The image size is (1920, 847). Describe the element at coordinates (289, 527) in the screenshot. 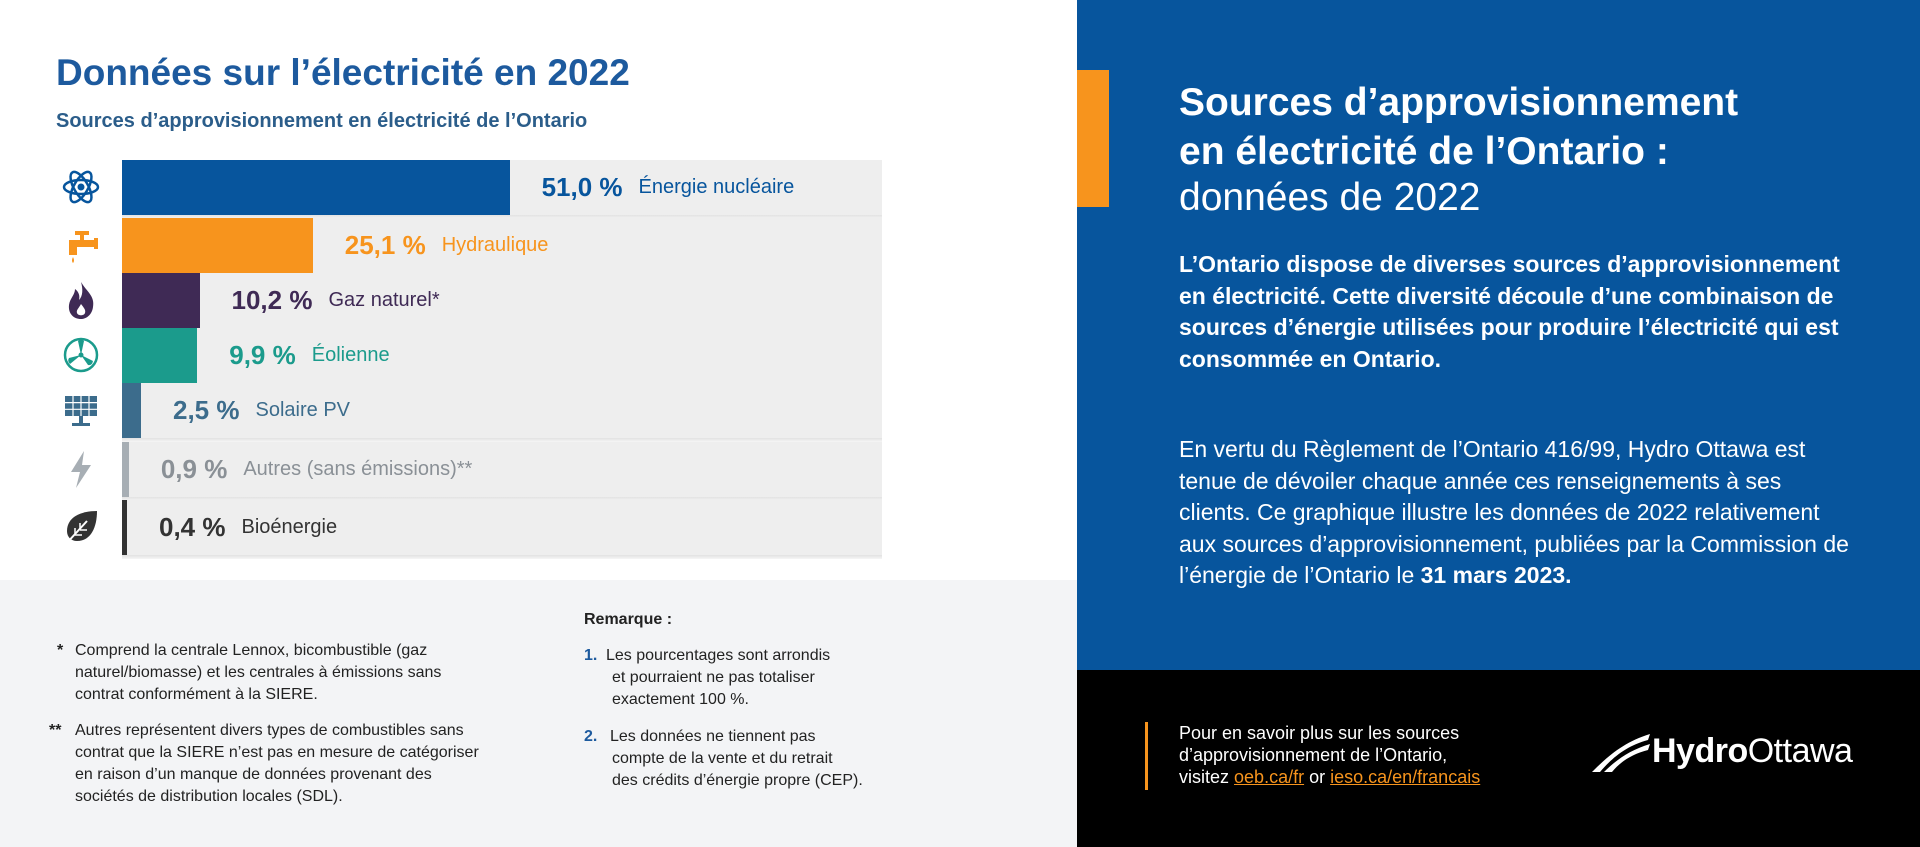

I see `bar-category-label: Bioénergie` at that location.